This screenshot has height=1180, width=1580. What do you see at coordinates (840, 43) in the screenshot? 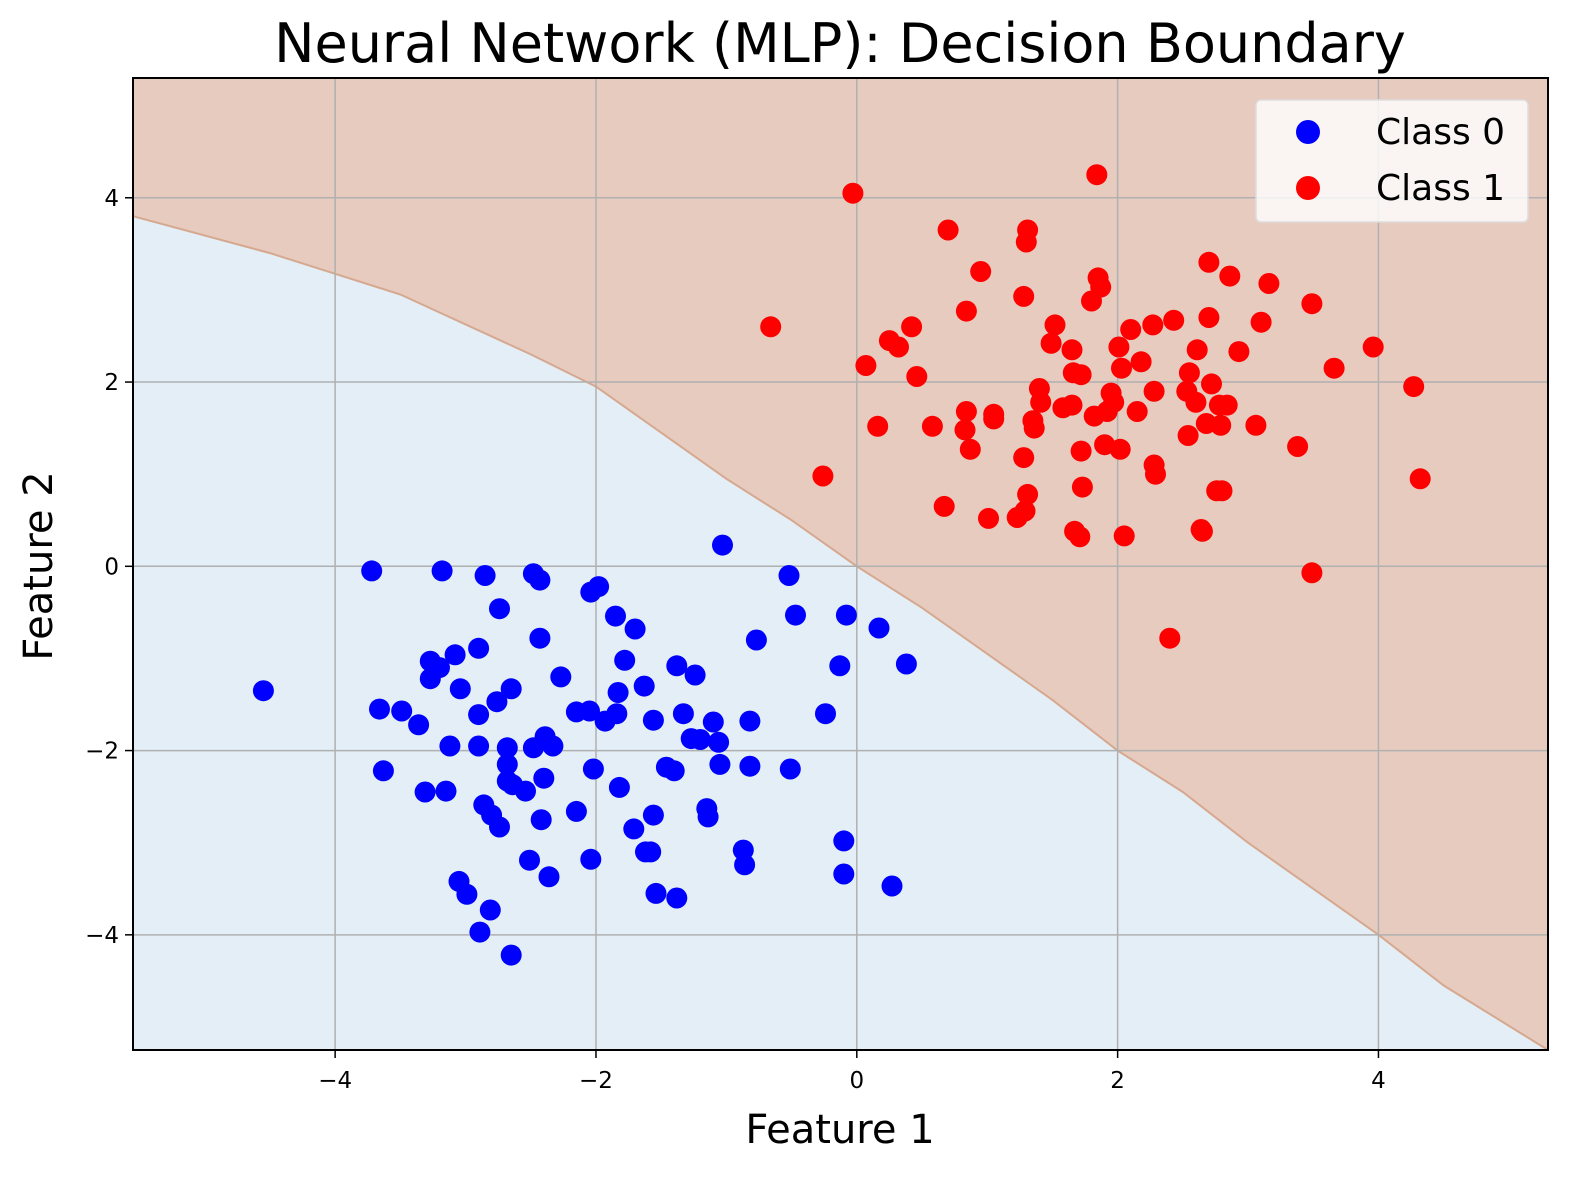
I see `chart-title: Neural Network (MLP): Decision Boundary` at bounding box center [840, 43].